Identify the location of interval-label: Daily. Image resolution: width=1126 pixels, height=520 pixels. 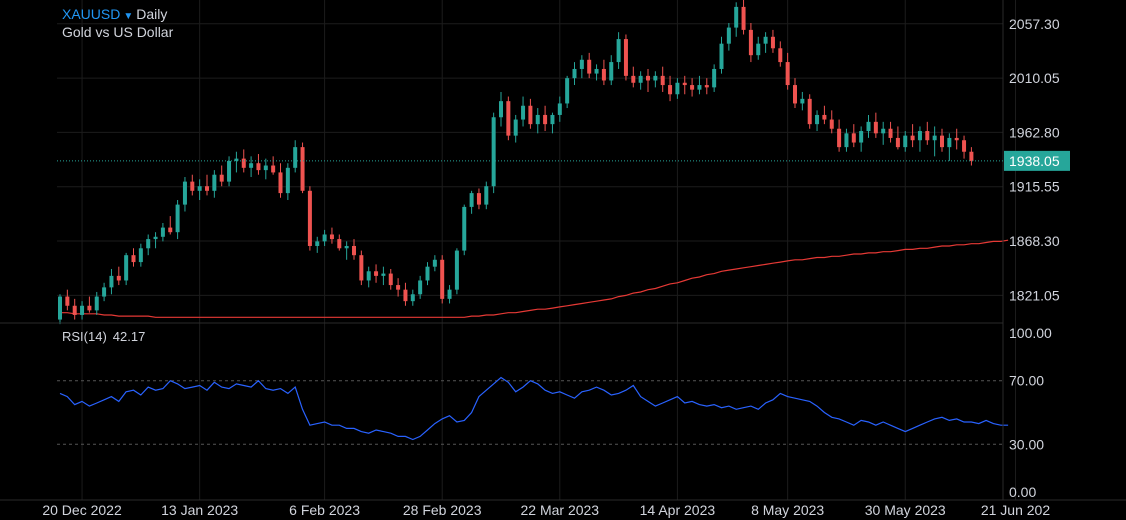
(152, 14).